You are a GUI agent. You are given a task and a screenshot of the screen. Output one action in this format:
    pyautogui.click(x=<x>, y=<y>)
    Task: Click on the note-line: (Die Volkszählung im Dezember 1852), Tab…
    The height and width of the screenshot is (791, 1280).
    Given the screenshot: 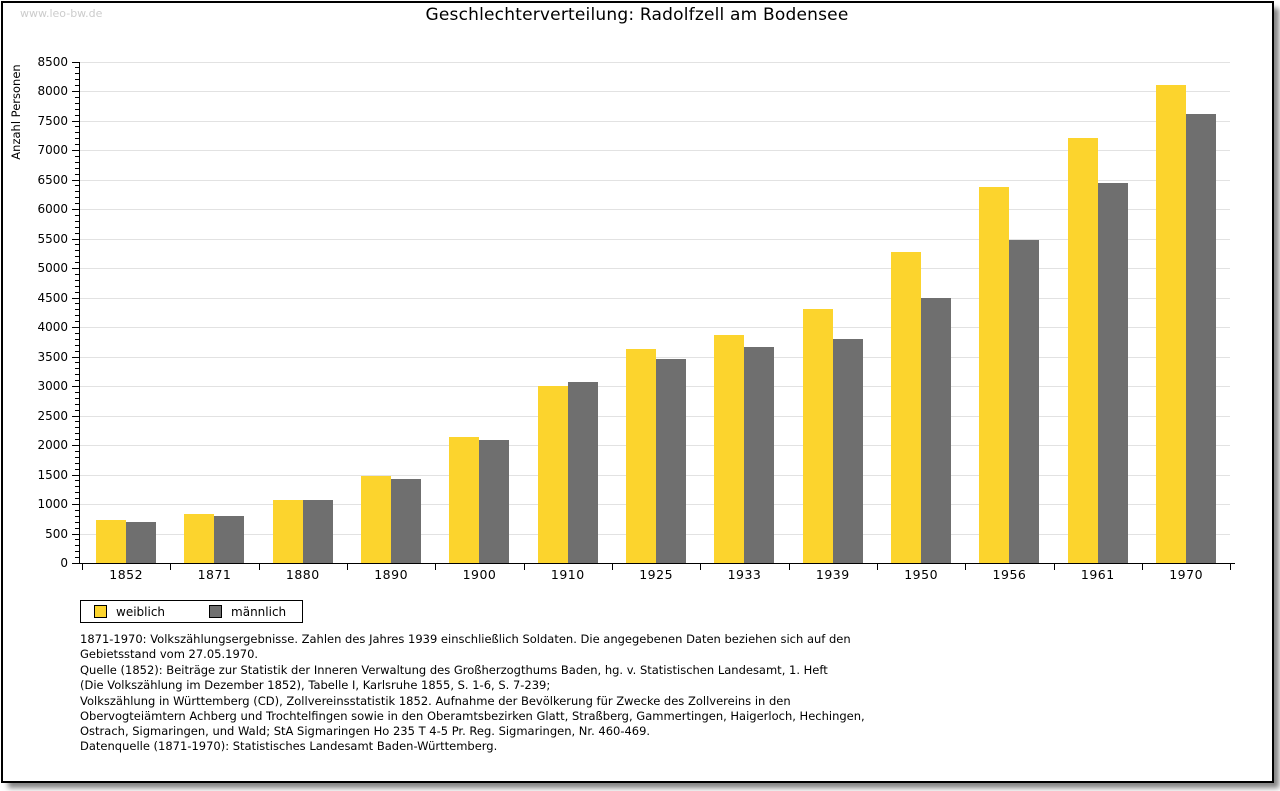 What is the action you would take?
    pyautogui.click(x=315, y=685)
    